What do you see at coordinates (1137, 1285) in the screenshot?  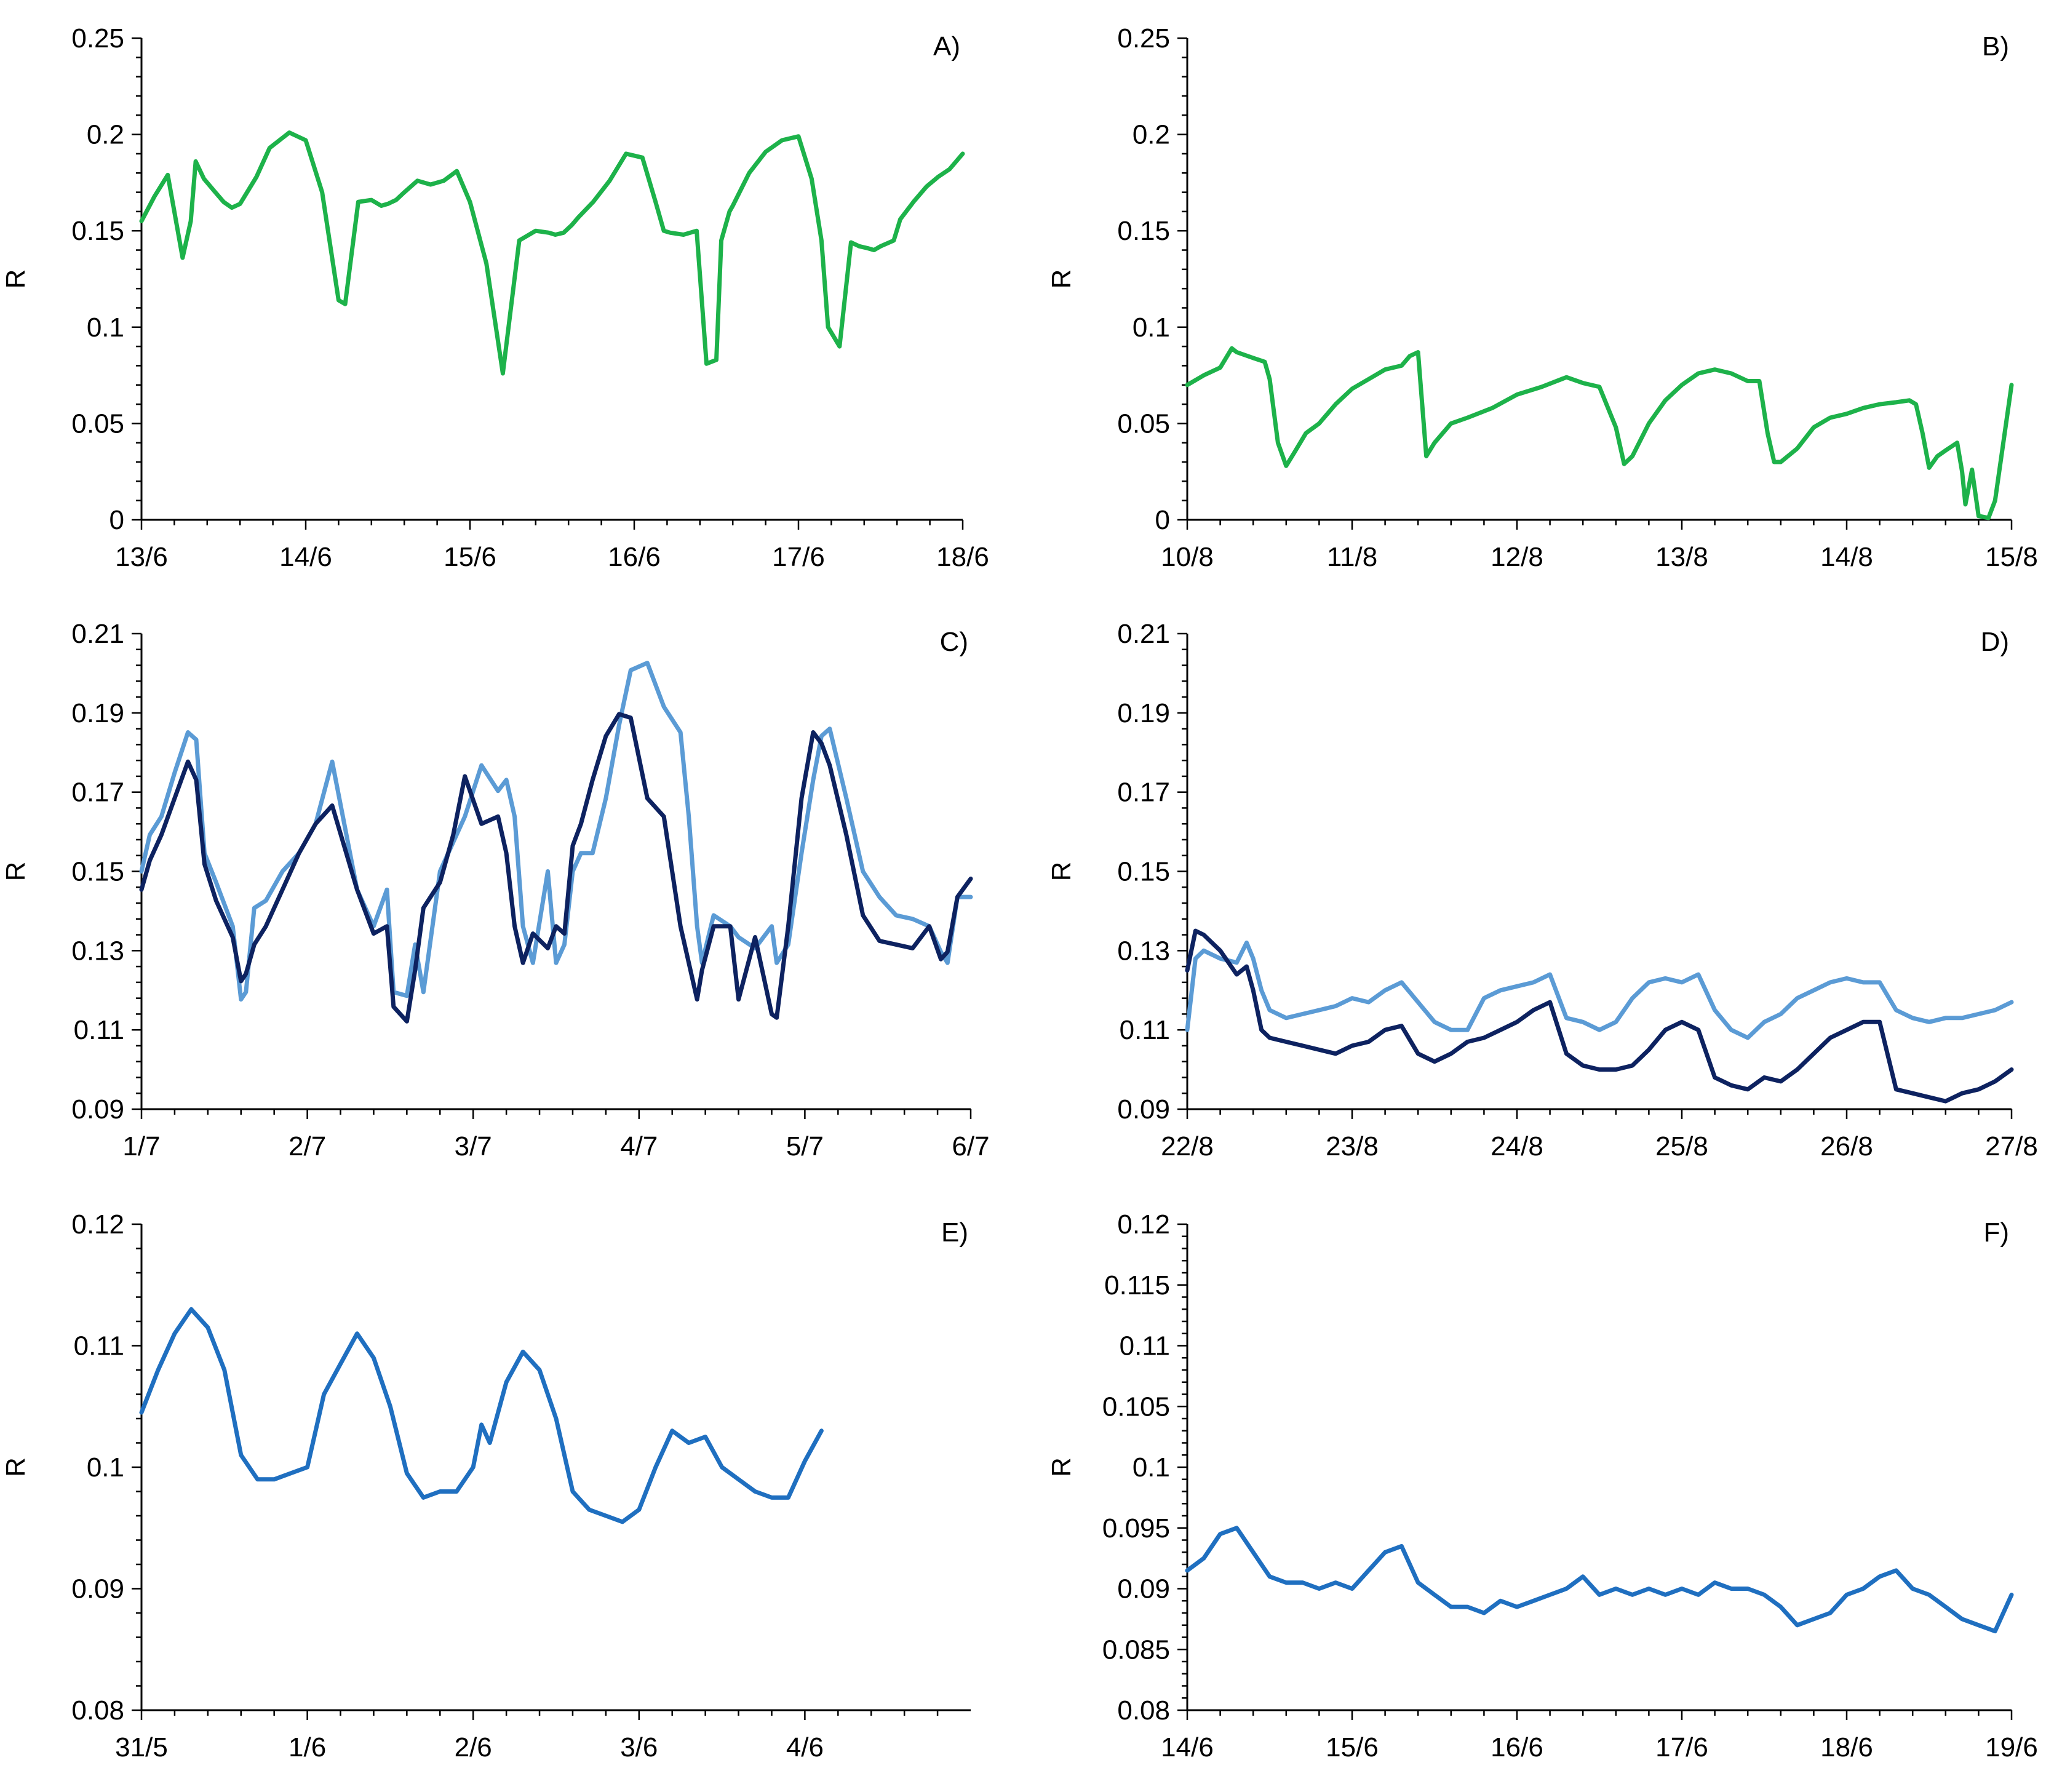 I see `y-tick-label: 0.115` at bounding box center [1137, 1285].